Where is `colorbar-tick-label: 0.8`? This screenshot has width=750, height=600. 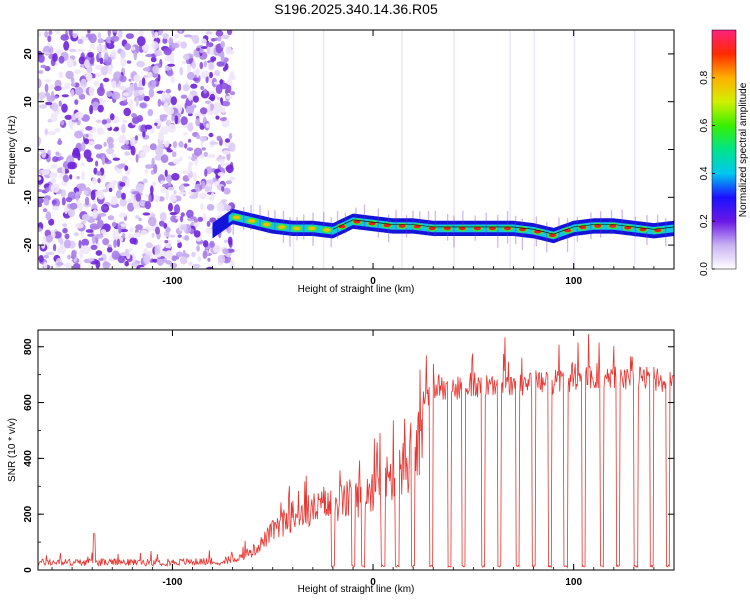 colorbar-tick-label: 0.8 is located at coordinates (704, 77).